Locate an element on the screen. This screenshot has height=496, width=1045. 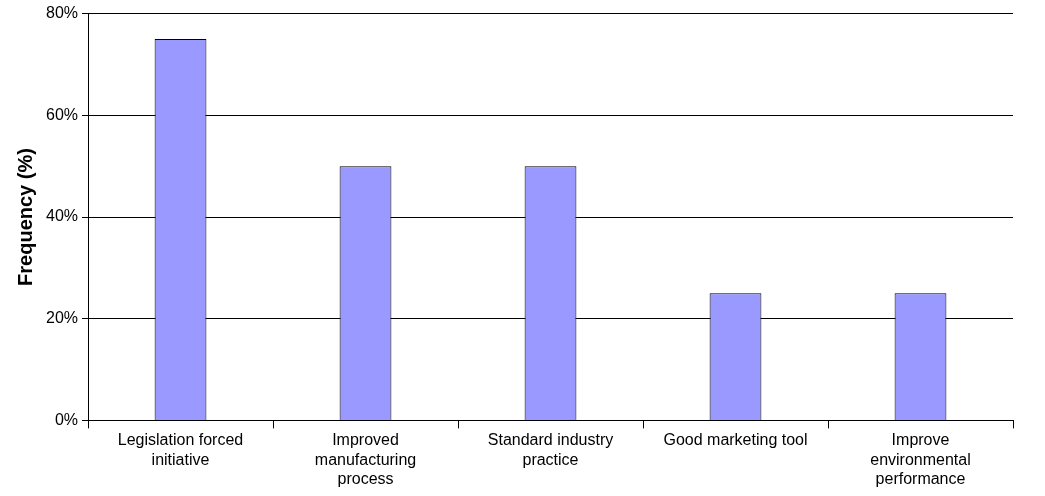
y-axis-title: Frequency (%) is located at coordinates (24, 217).